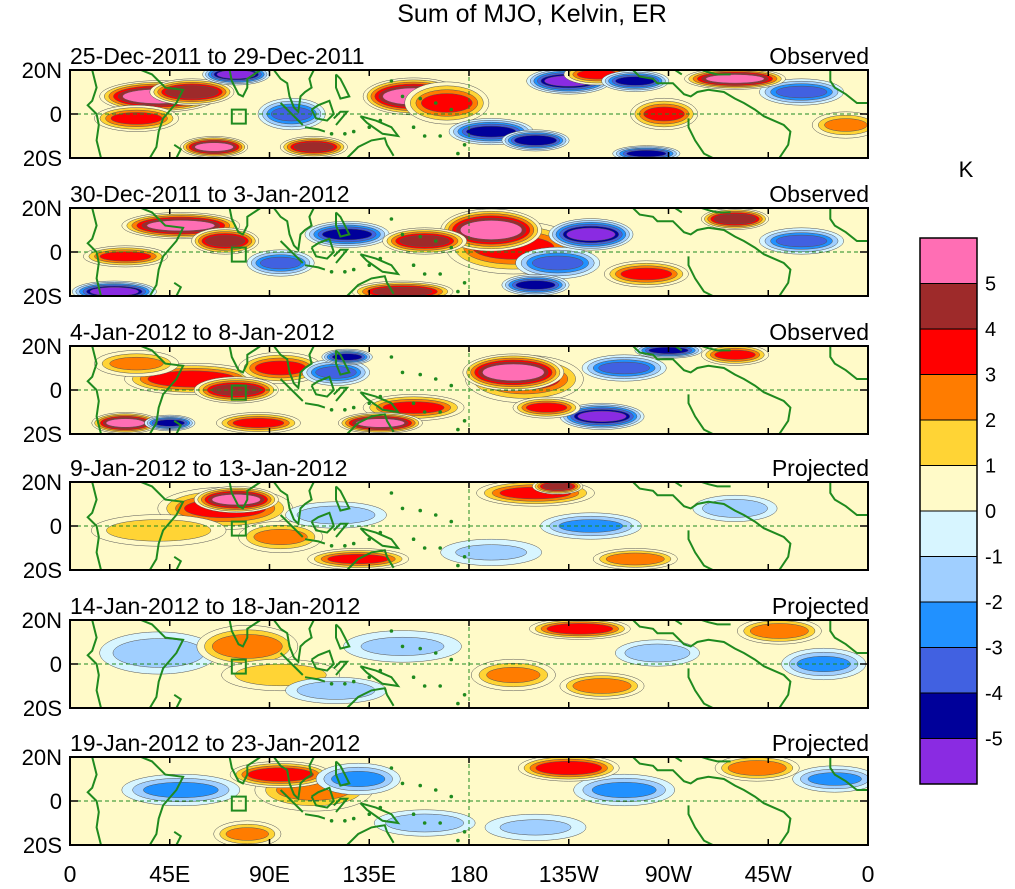 Image resolution: width=1015 pixels, height=889 pixels. I want to click on panel-status: Observed, so click(819, 332).